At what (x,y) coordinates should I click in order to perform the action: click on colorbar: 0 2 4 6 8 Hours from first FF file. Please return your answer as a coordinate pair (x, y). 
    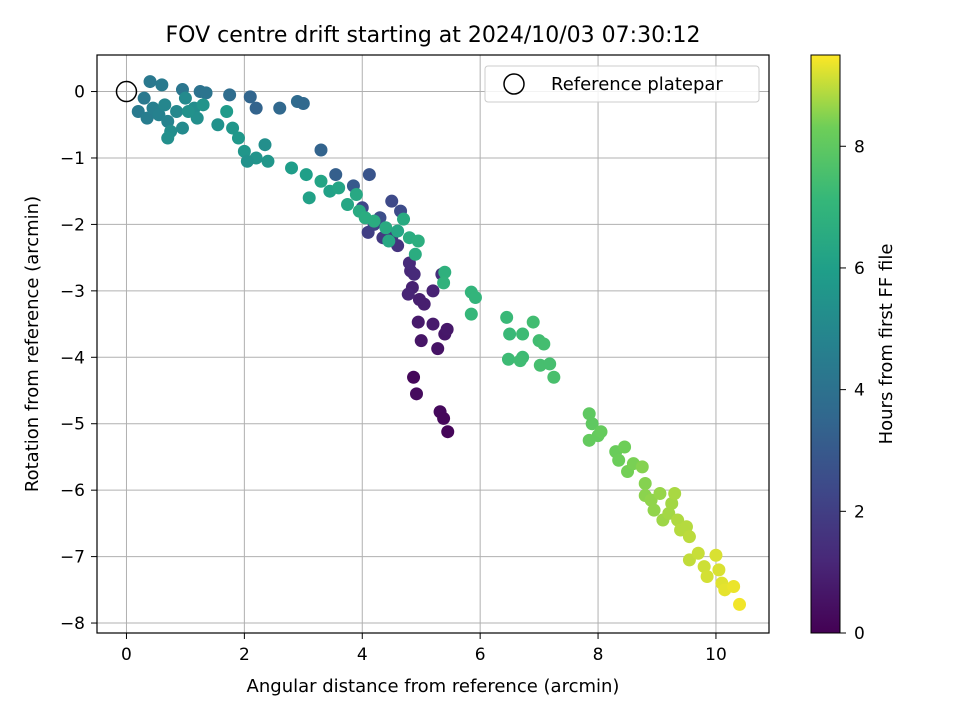
    Looking at the image, I should click on (853, 349).